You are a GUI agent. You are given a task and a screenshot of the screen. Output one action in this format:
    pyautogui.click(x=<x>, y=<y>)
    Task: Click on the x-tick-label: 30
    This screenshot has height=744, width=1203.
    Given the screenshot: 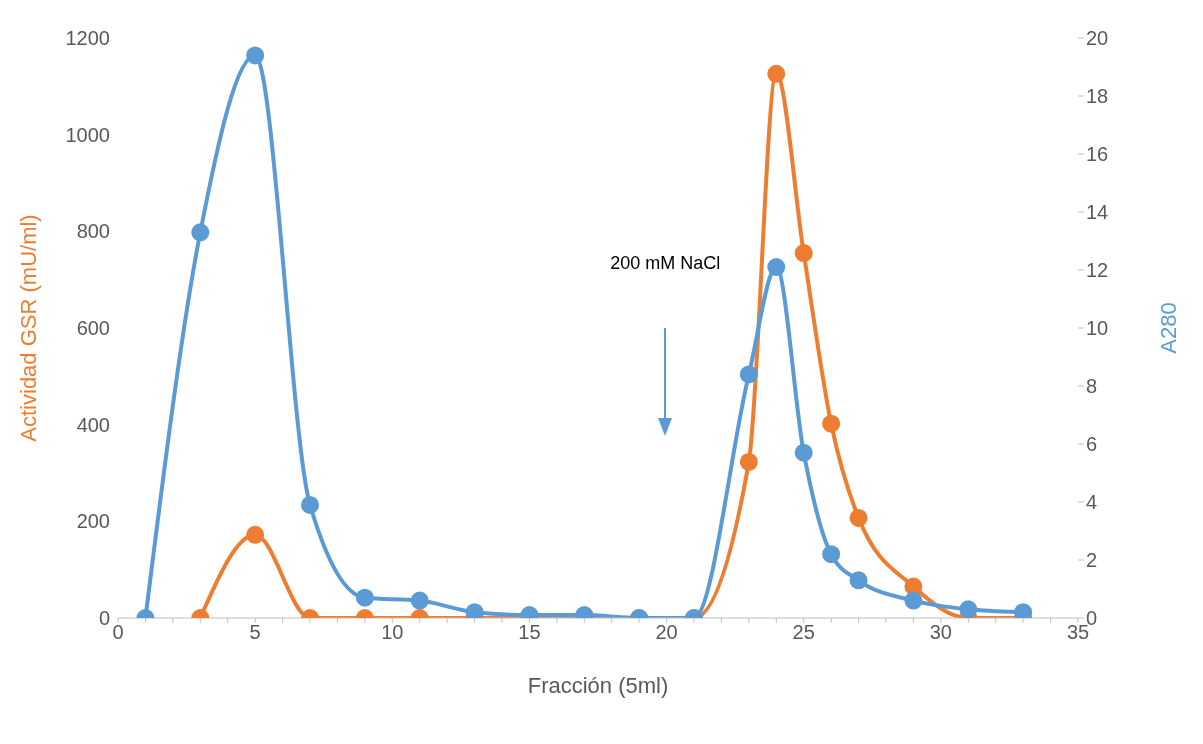 What is the action you would take?
    pyautogui.click(x=940, y=632)
    